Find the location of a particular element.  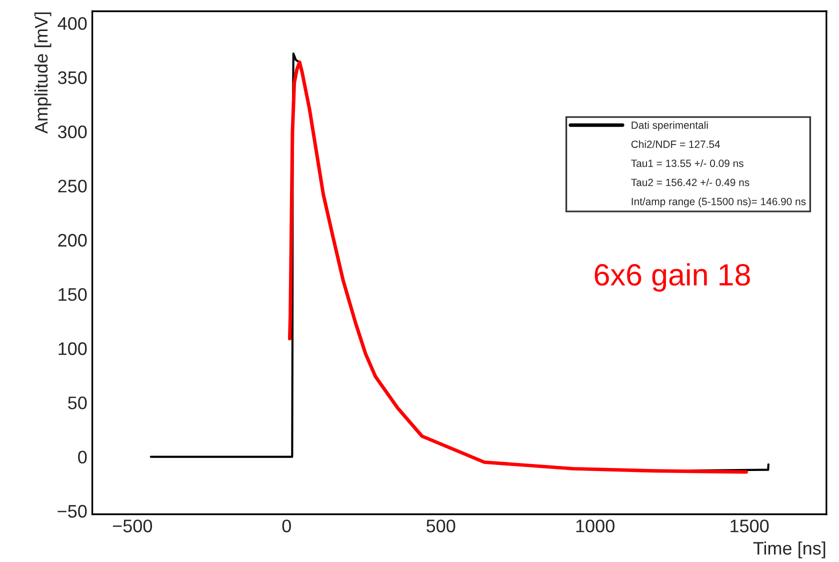

text: Dati sperimentali is located at coordinates (670, 126).